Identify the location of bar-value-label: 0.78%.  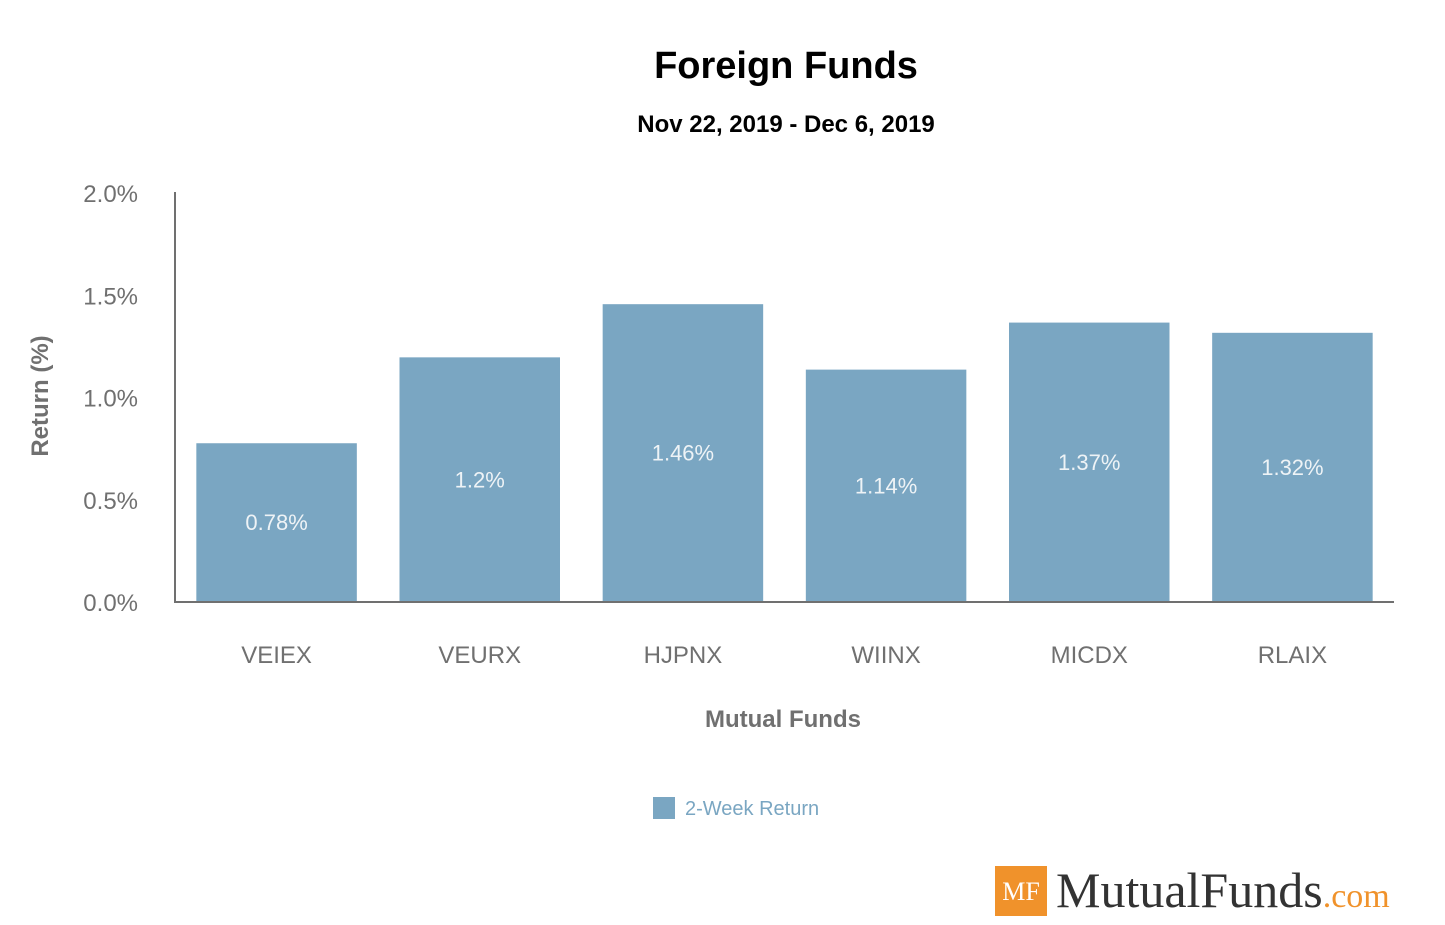
(276, 522).